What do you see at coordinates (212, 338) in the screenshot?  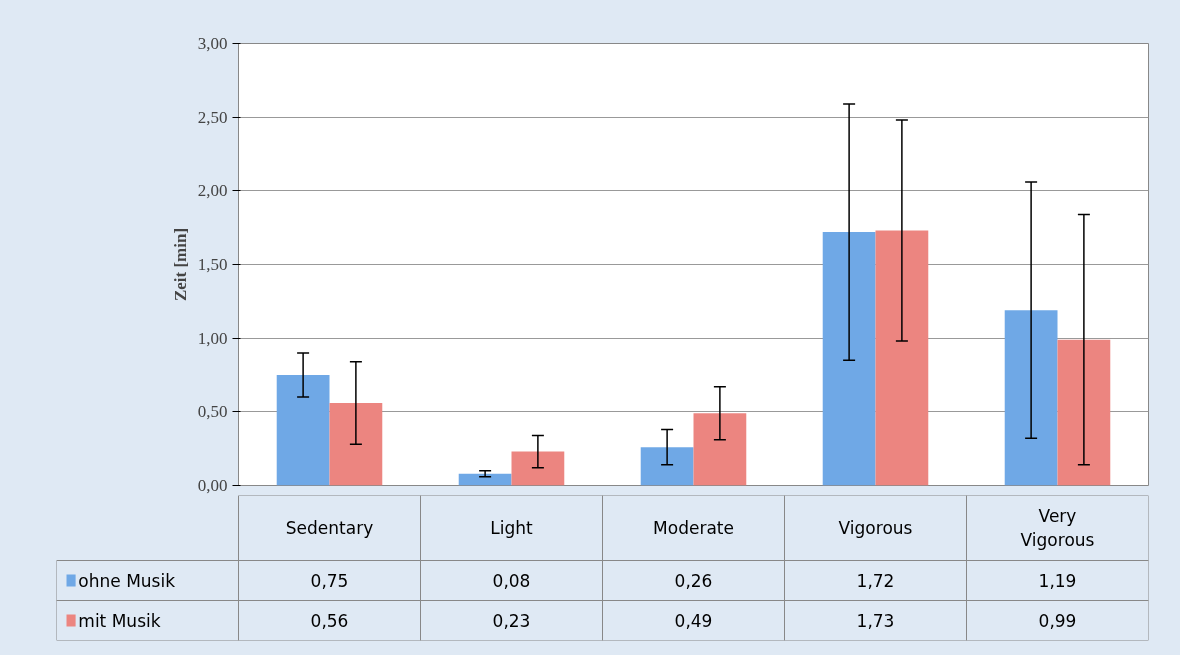 I see `y-tick-label: 1,00` at bounding box center [212, 338].